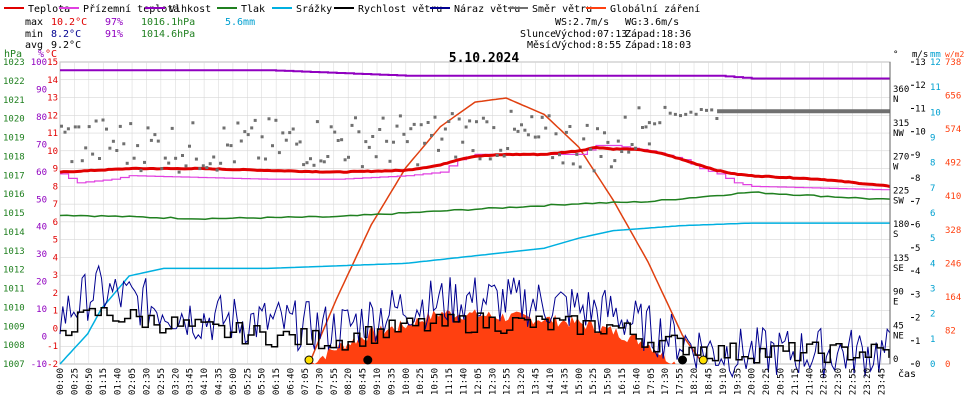 This screenshot has width=966, height=404. What do you see at coordinates (147, 381) in the screenshot?
I see `x-tick-label: 02:30` at bounding box center [147, 381].